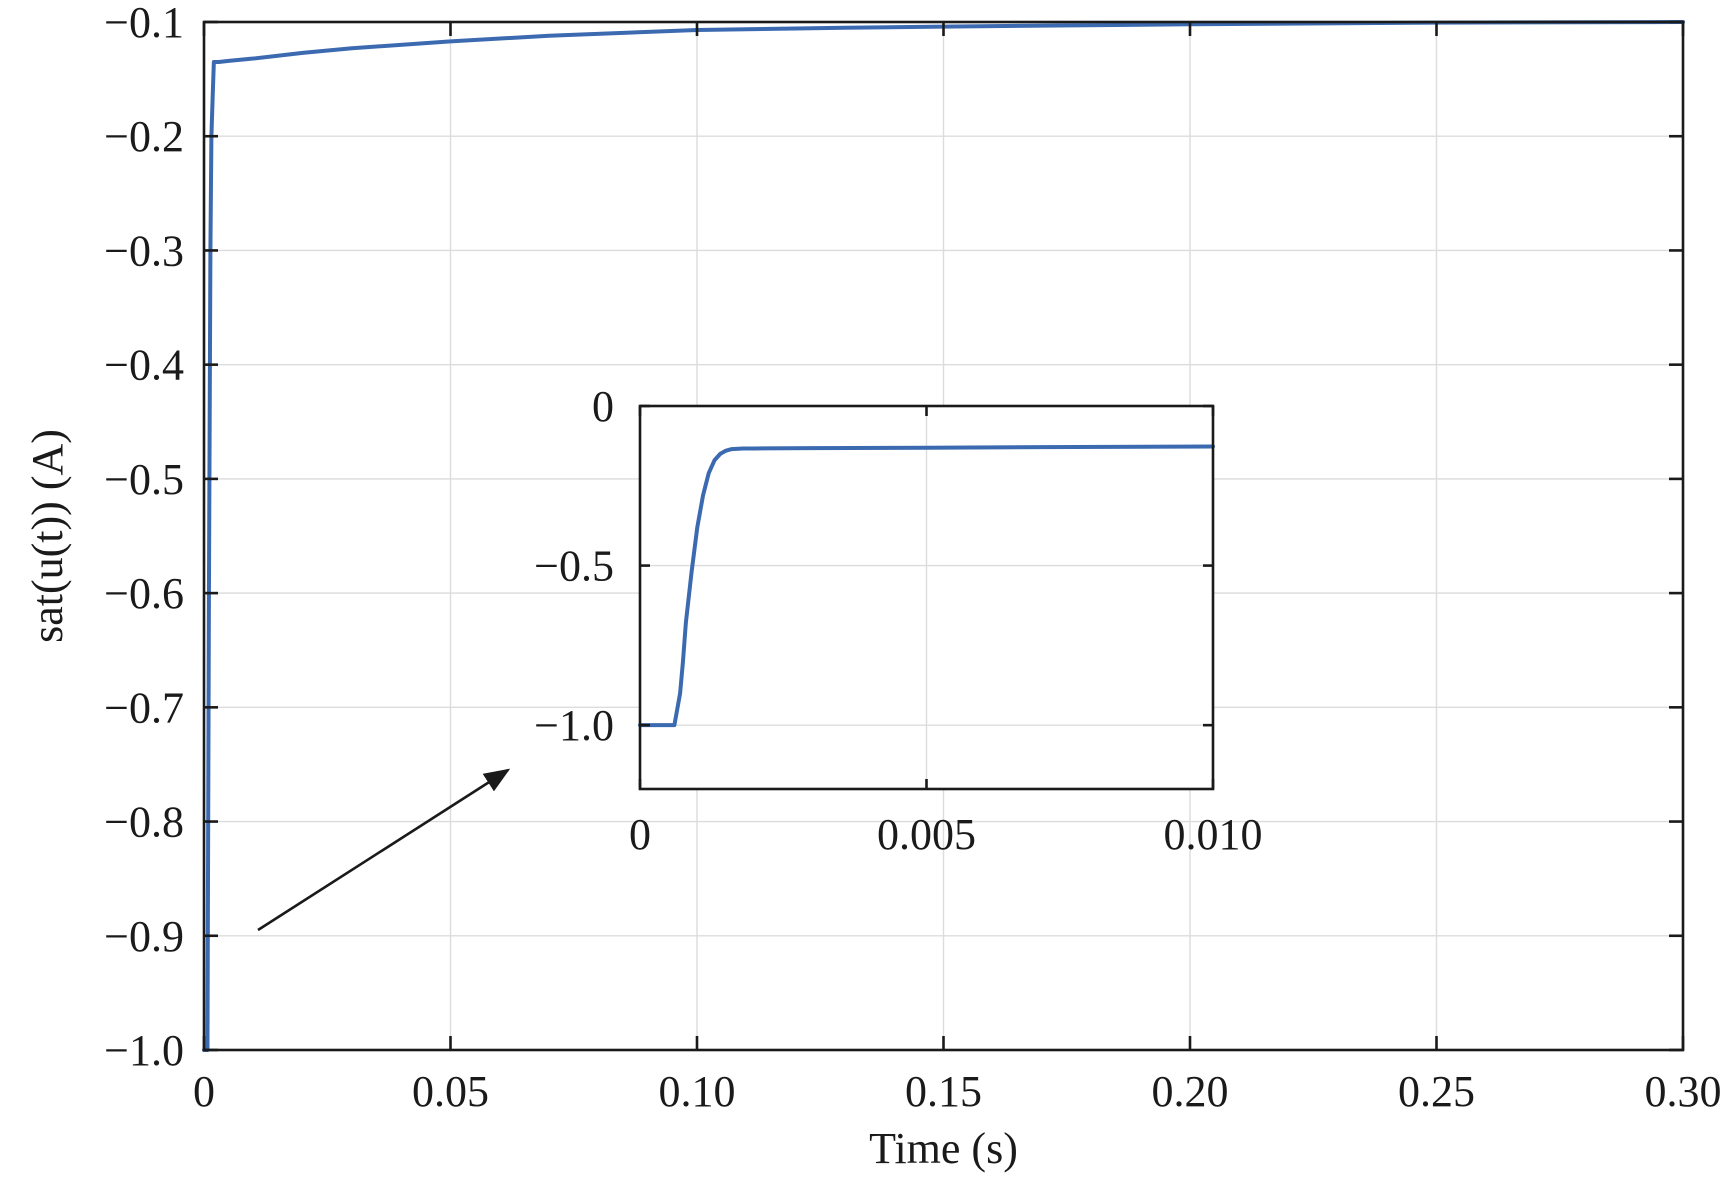 The width and height of the screenshot is (1732, 1177). Describe the element at coordinates (144, 250) in the screenshot. I see `y-tick-label: −0.3` at that location.